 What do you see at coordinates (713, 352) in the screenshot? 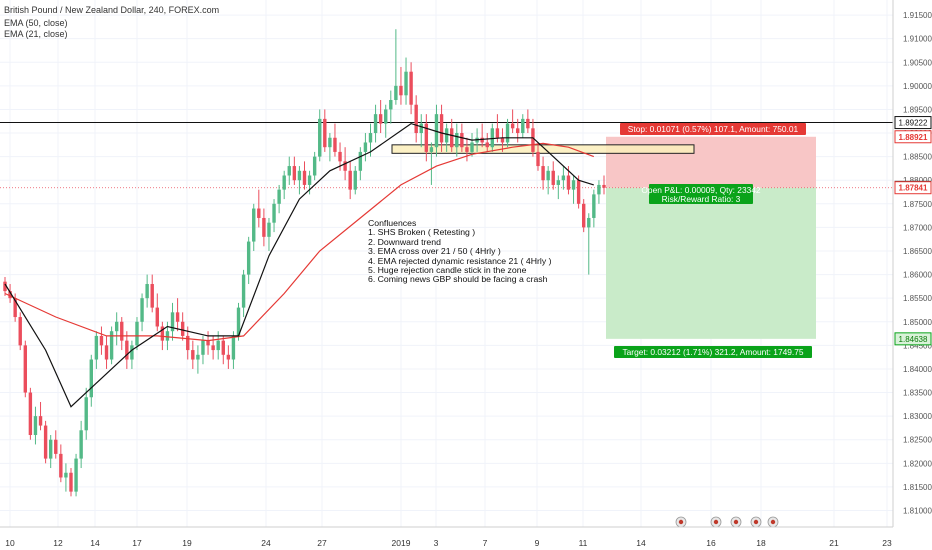
I see `target-badge-bg` at bounding box center [713, 352].